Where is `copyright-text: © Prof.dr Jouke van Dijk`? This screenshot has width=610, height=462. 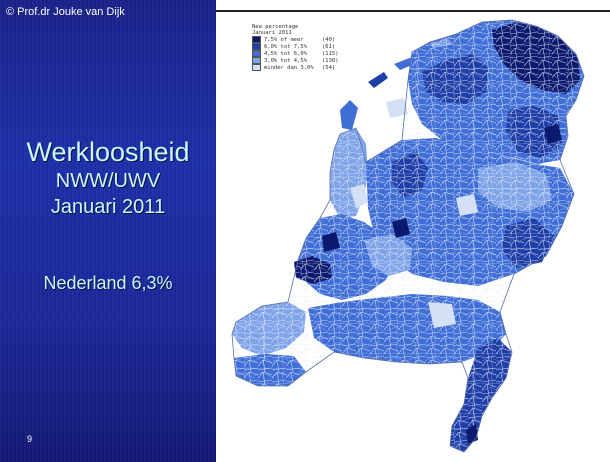 copyright-text: © Prof.dr Jouke van Dijk is located at coordinates (65, 12).